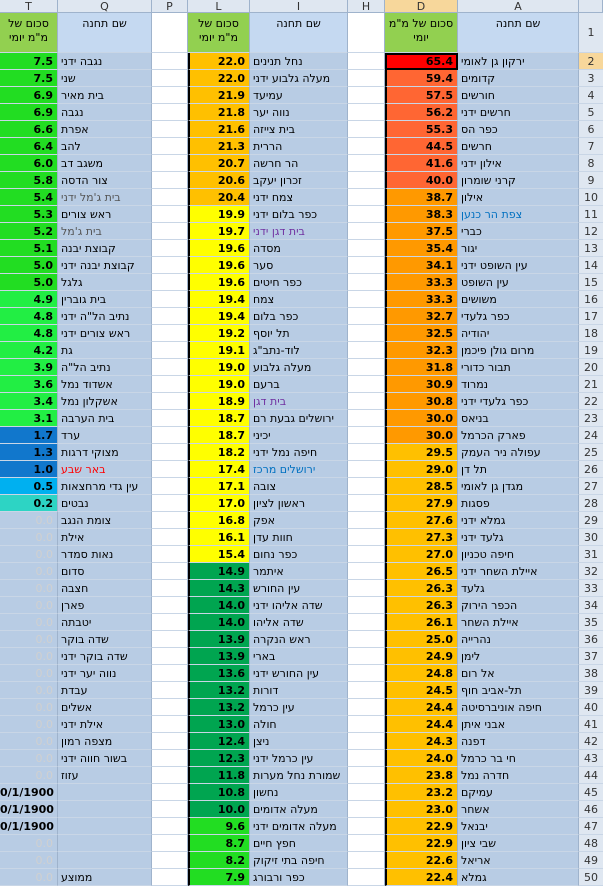 The image size is (603, 887). Describe the element at coordinates (299, 656) in the screenshot. I see `station-name-cell: בארי` at that location.